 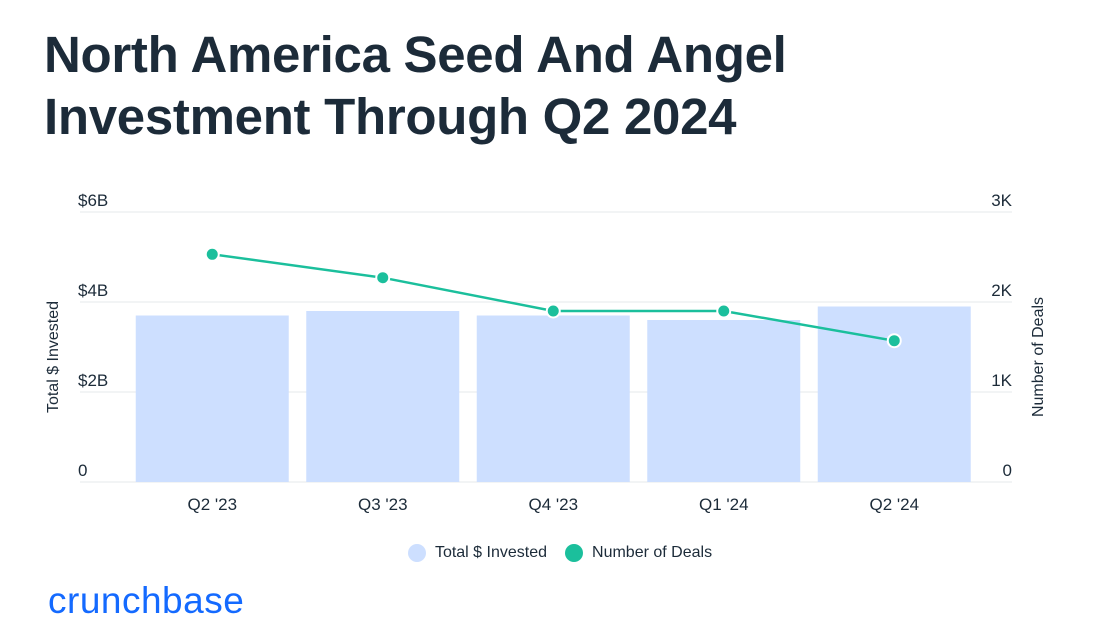 I want to click on legend-item-deals: Number of Deals, so click(x=638, y=553).